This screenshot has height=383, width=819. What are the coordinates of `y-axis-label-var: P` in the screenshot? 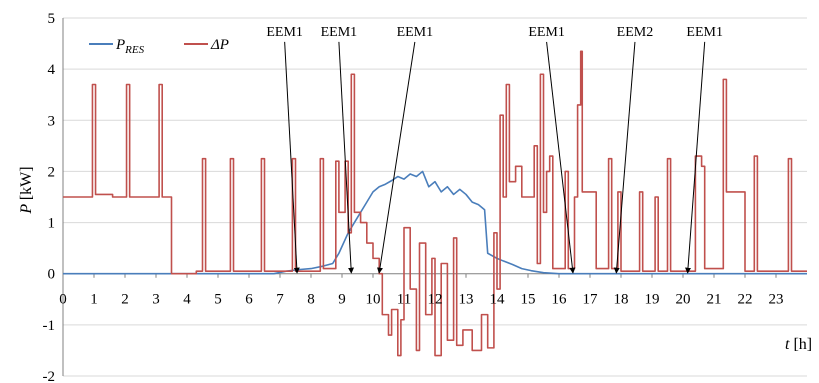 It's located at (26, 209).